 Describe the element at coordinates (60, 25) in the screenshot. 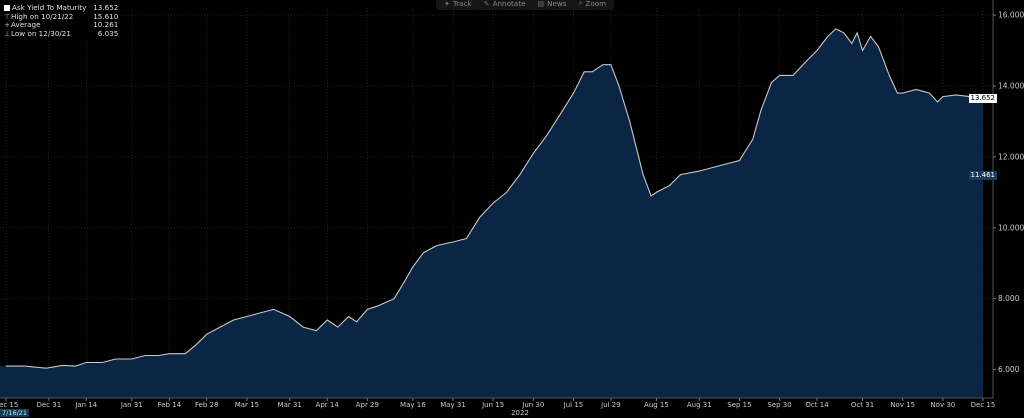

I see `legend-row-average: + Average 10.261` at that location.